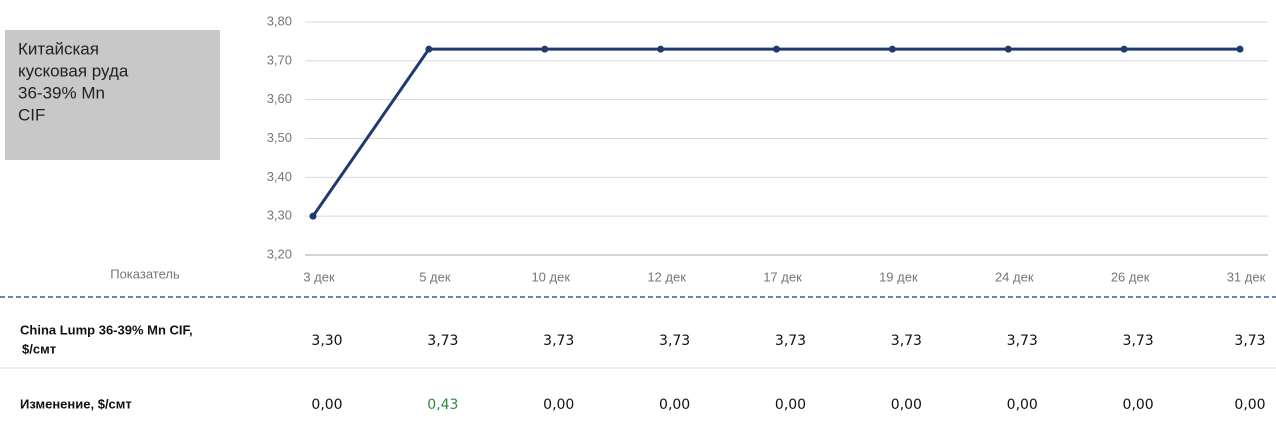 Image resolution: width=1276 pixels, height=432 pixels. I want to click on y-tick-label: 3,80, so click(279, 20).